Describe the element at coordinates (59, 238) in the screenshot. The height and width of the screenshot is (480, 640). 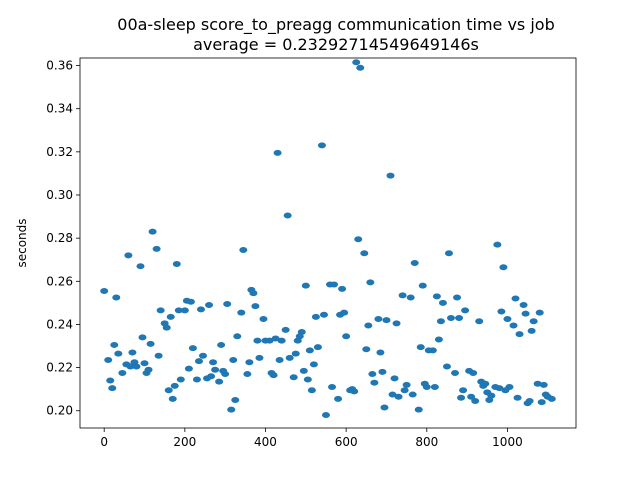
I see `y-tick-label: 0.28` at that location.